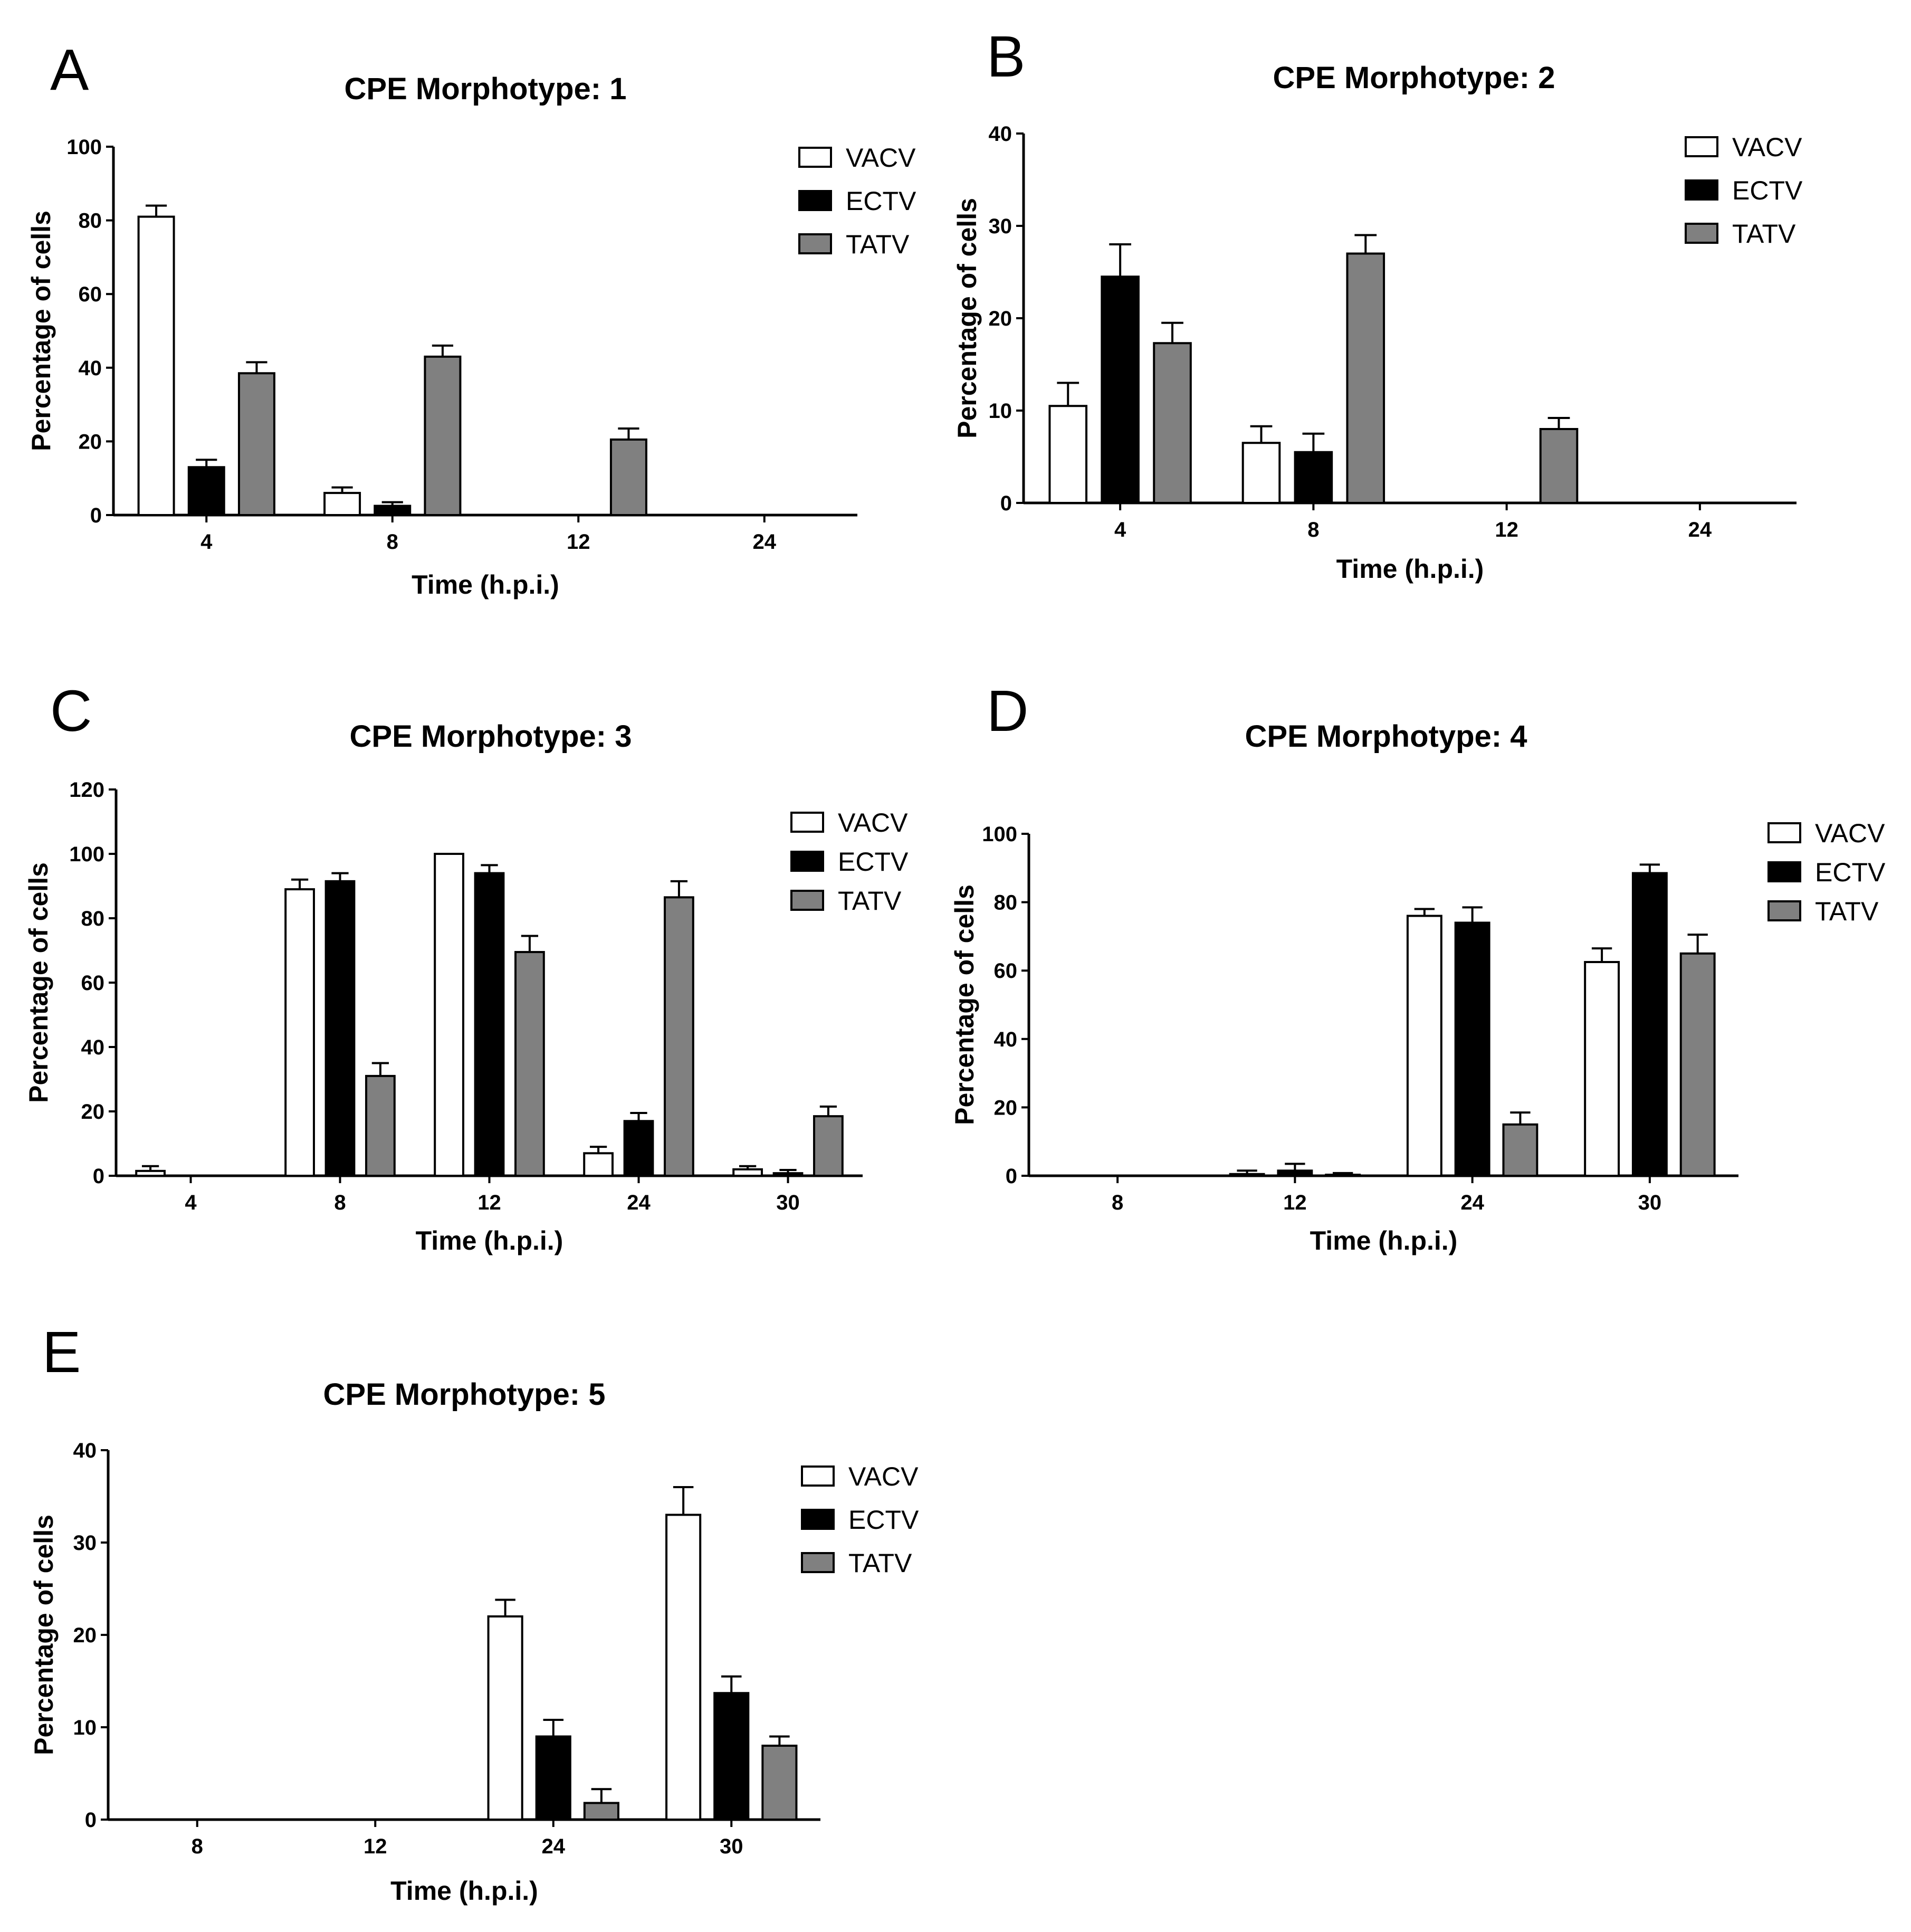 The width and height of the screenshot is (1911, 1932). What do you see at coordinates (71, 711) in the screenshot?
I see `panel-letter: C` at bounding box center [71, 711].